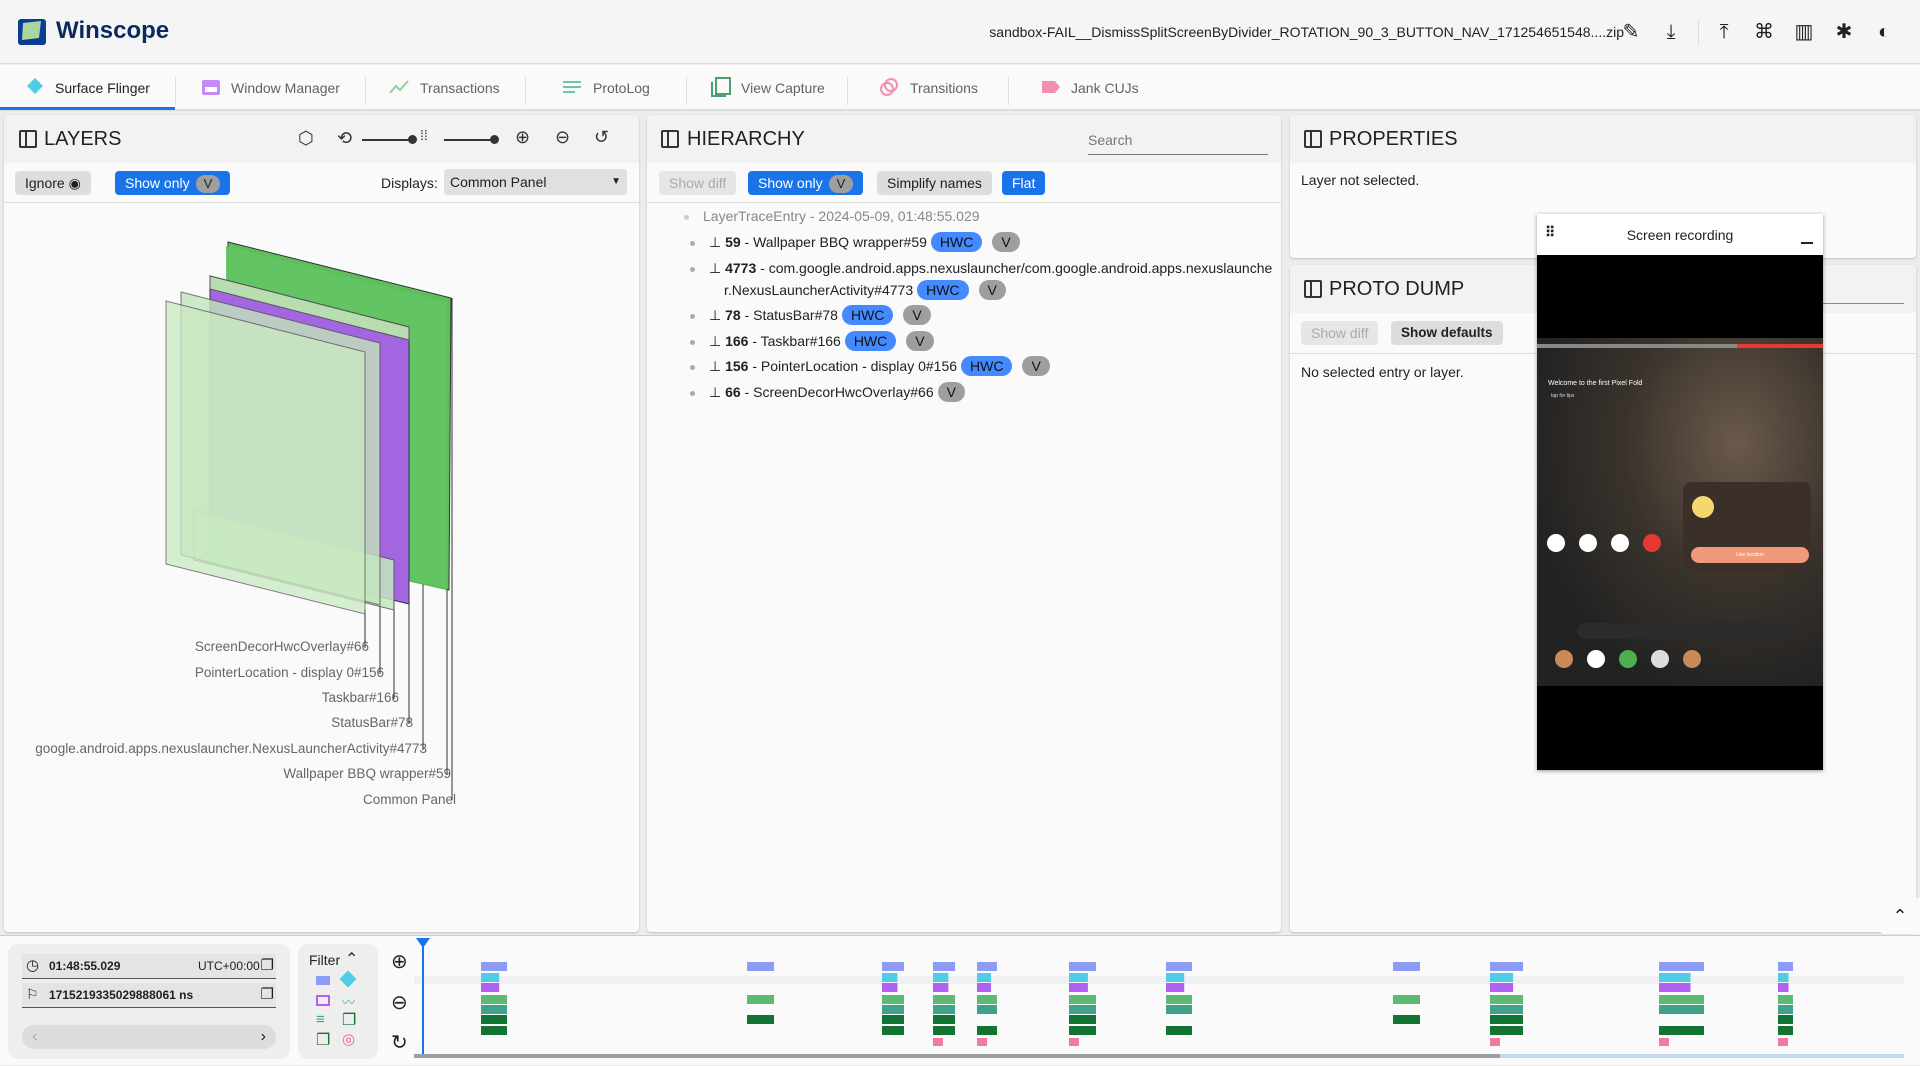 This screenshot has width=1920, height=1066. What do you see at coordinates (810, 315) in the screenshot?
I see `tree-item: ⊥ 78 - StatusBar#78 HWC V` at bounding box center [810, 315].